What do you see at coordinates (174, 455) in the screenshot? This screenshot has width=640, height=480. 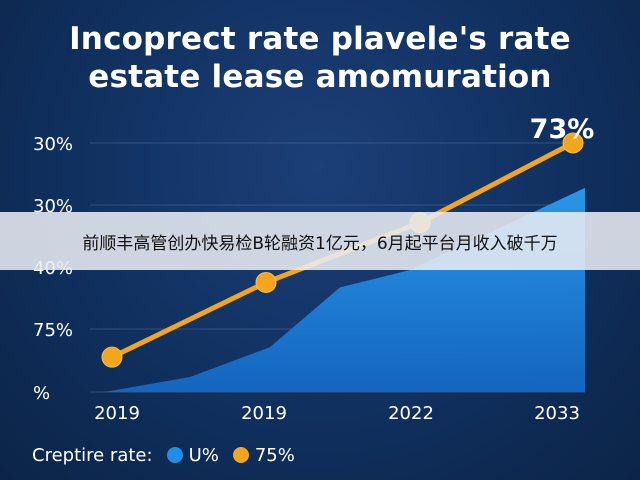 I see `legend-dot-u` at bounding box center [174, 455].